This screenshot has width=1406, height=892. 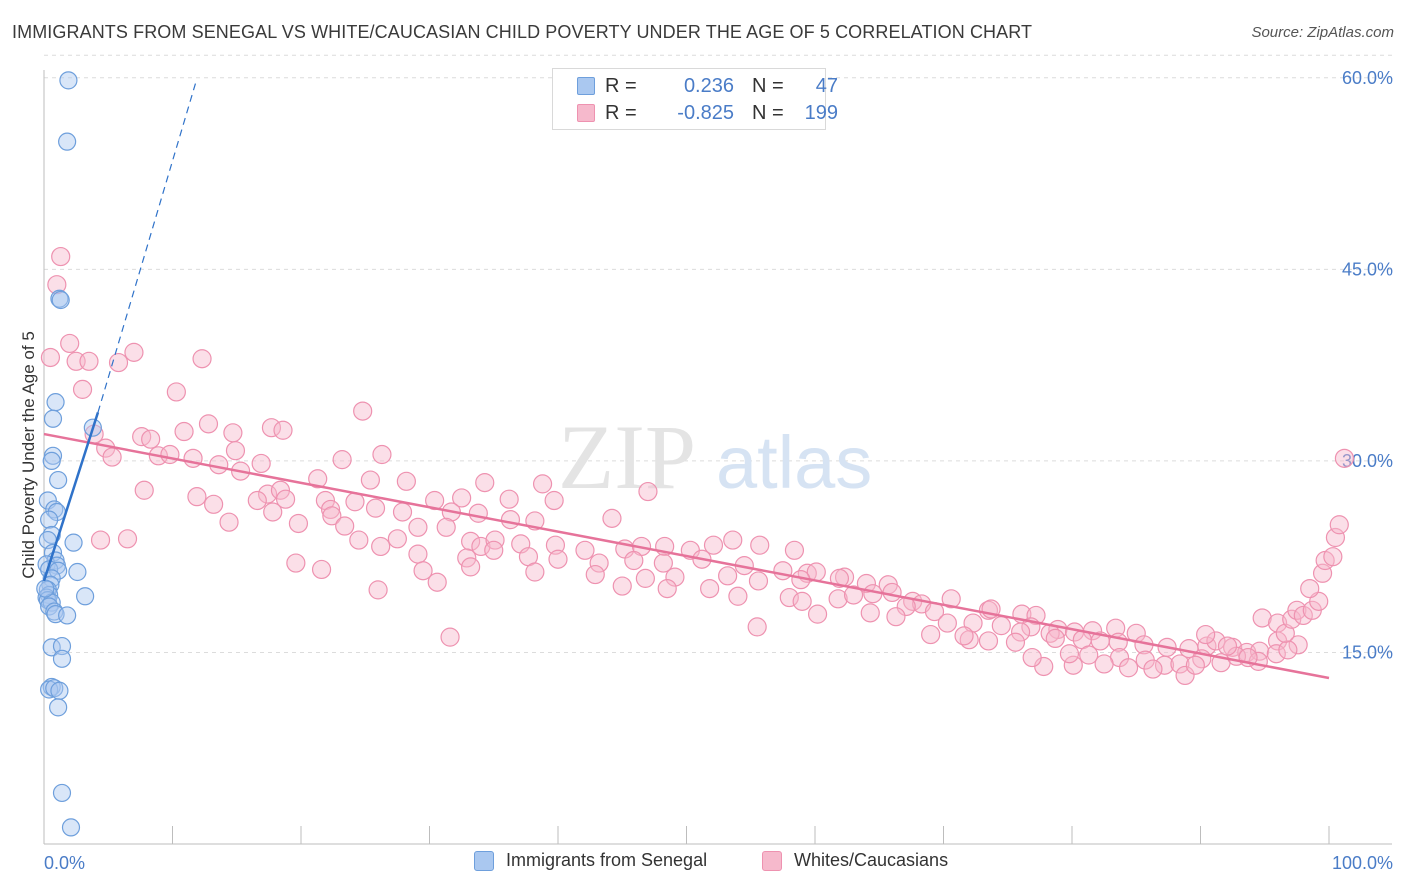 What do you see at coordinates (718, 863) in the screenshot?
I see `x-tick-labels: 0.0% 100.0%` at bounding box center [718, 863].